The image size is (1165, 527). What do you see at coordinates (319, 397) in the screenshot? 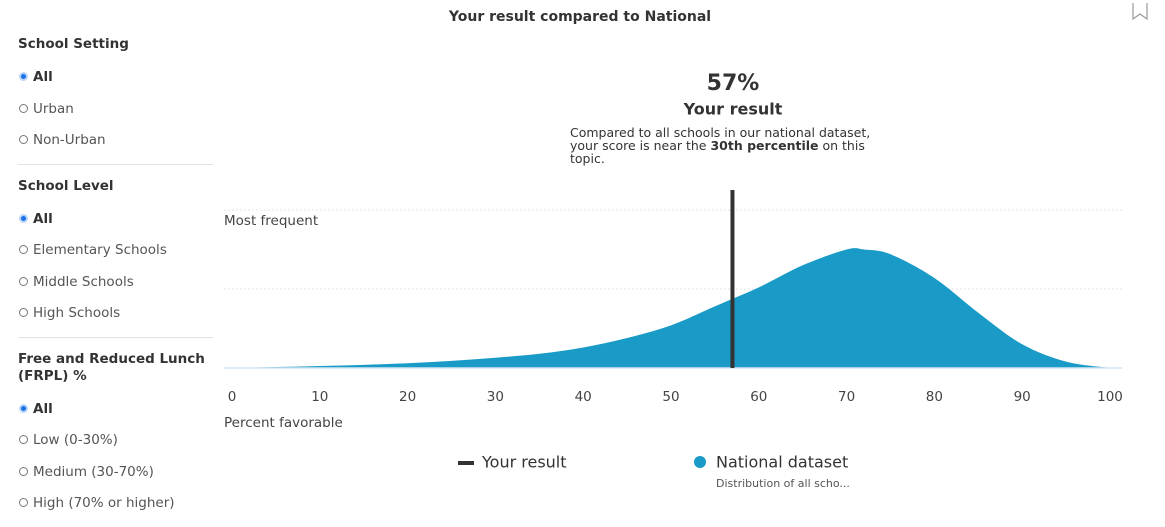
I see `x-tick-label: 10` at bounding box center [319, 397].